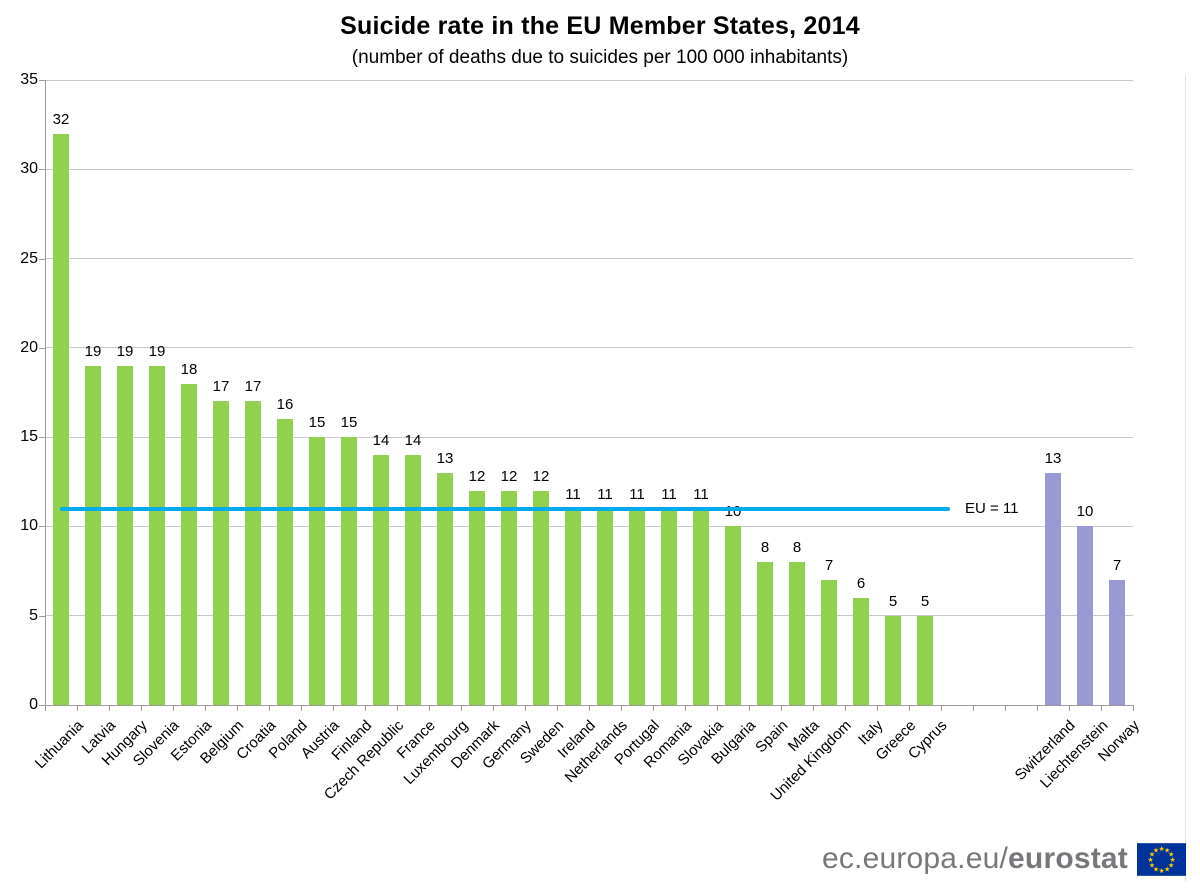 This screenshot has width=1200, height=889. I want to click on bar-slovakia, so click(701, 606).